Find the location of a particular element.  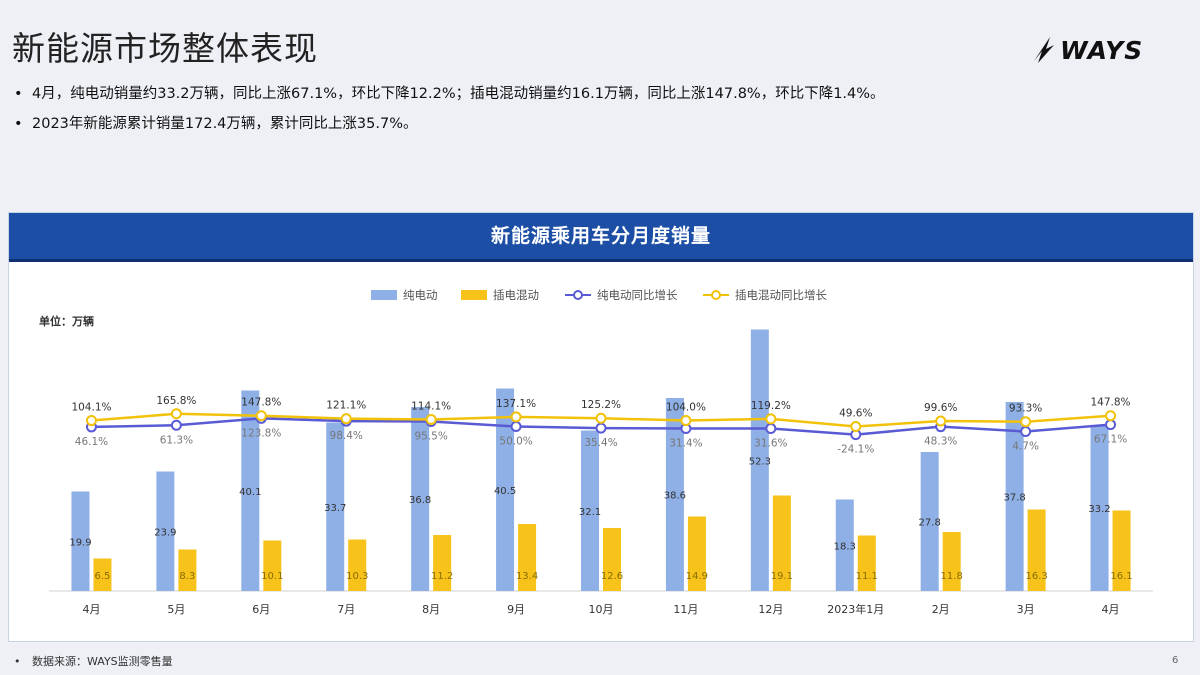

x-tick-label: 3月 is located at coordinates (1026, 609).